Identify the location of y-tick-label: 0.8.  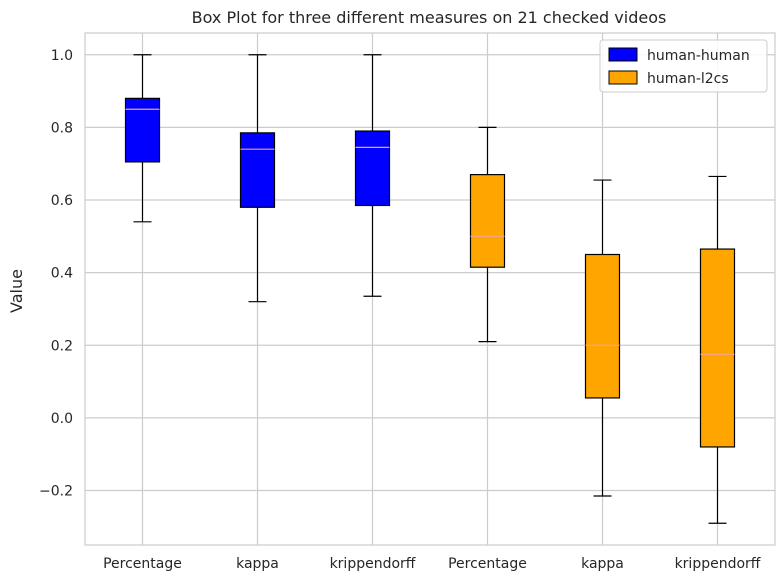
(62, 128).